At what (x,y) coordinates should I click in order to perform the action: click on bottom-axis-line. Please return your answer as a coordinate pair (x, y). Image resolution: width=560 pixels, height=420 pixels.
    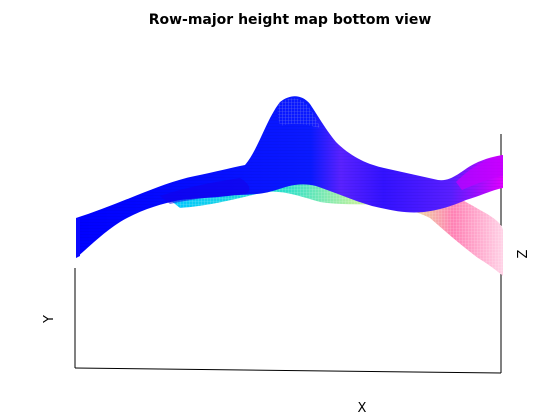
    Looking at the image, I should click on (288, 370).